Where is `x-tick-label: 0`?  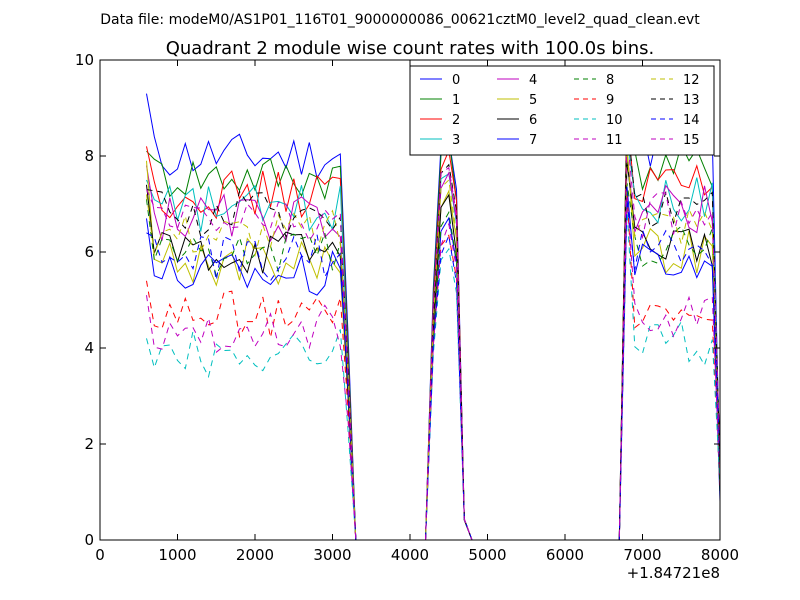 x-tick-label: 0 is located at coordinates (100, 555).